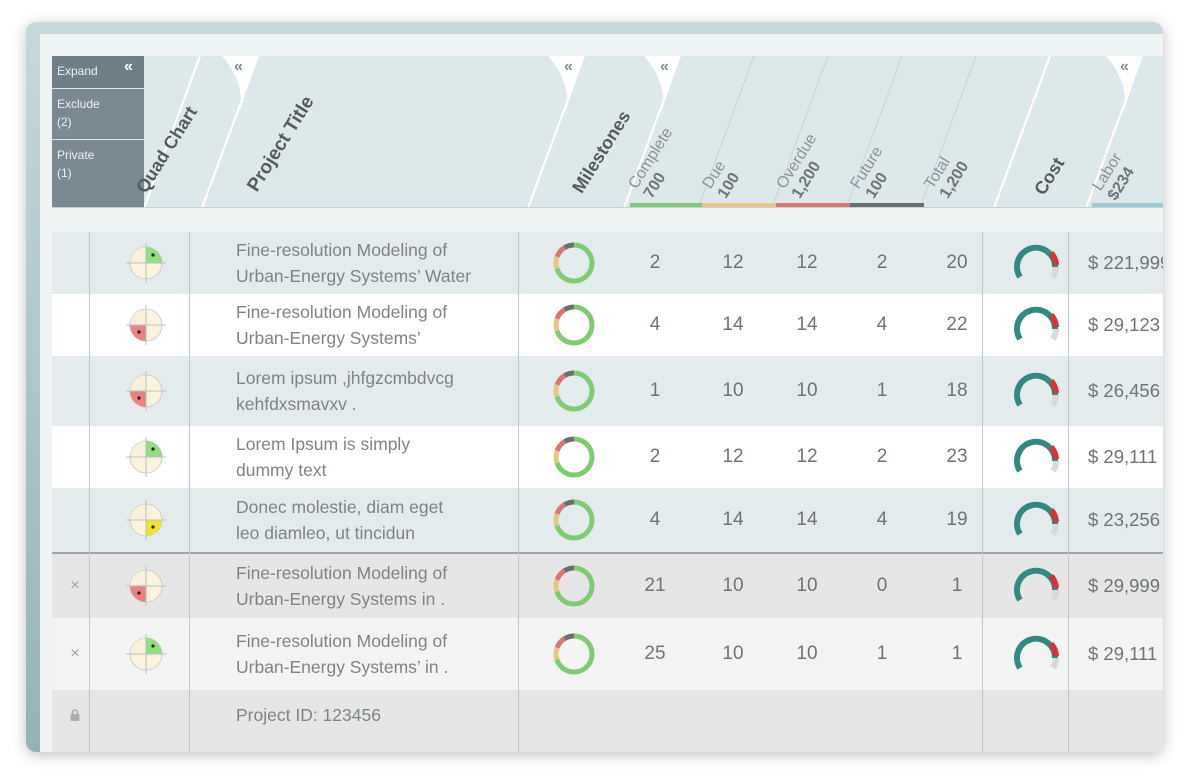 Image resolution: width=1189 pixels, height=778 pixels. What do you see at coordinates (342, 667) in the screenshot?
I see `project-title-line: Urban-Energy Systems’ in .` at bounding box center [342, 667].